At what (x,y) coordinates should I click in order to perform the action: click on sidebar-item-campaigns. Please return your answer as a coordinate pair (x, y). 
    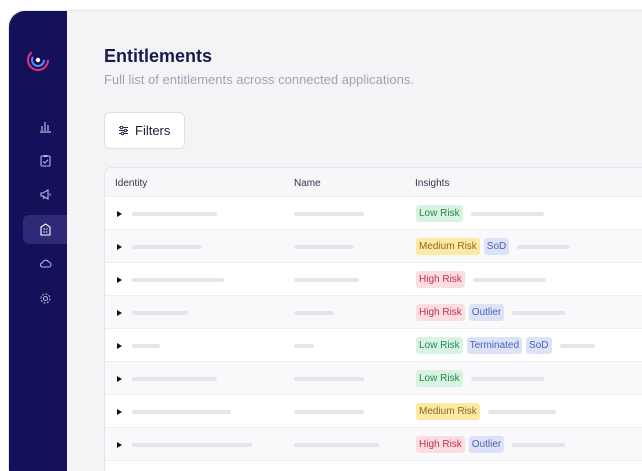
    Looking at the image, I should click on (45, 194).